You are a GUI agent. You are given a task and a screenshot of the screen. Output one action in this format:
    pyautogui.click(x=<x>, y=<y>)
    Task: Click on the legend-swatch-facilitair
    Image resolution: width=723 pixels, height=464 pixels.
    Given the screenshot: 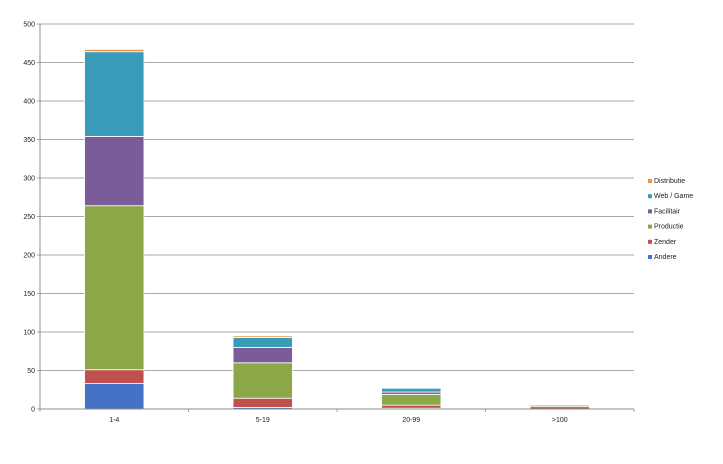 What is the action you would take?
    pyautogui.click(x=650, y=211)
    